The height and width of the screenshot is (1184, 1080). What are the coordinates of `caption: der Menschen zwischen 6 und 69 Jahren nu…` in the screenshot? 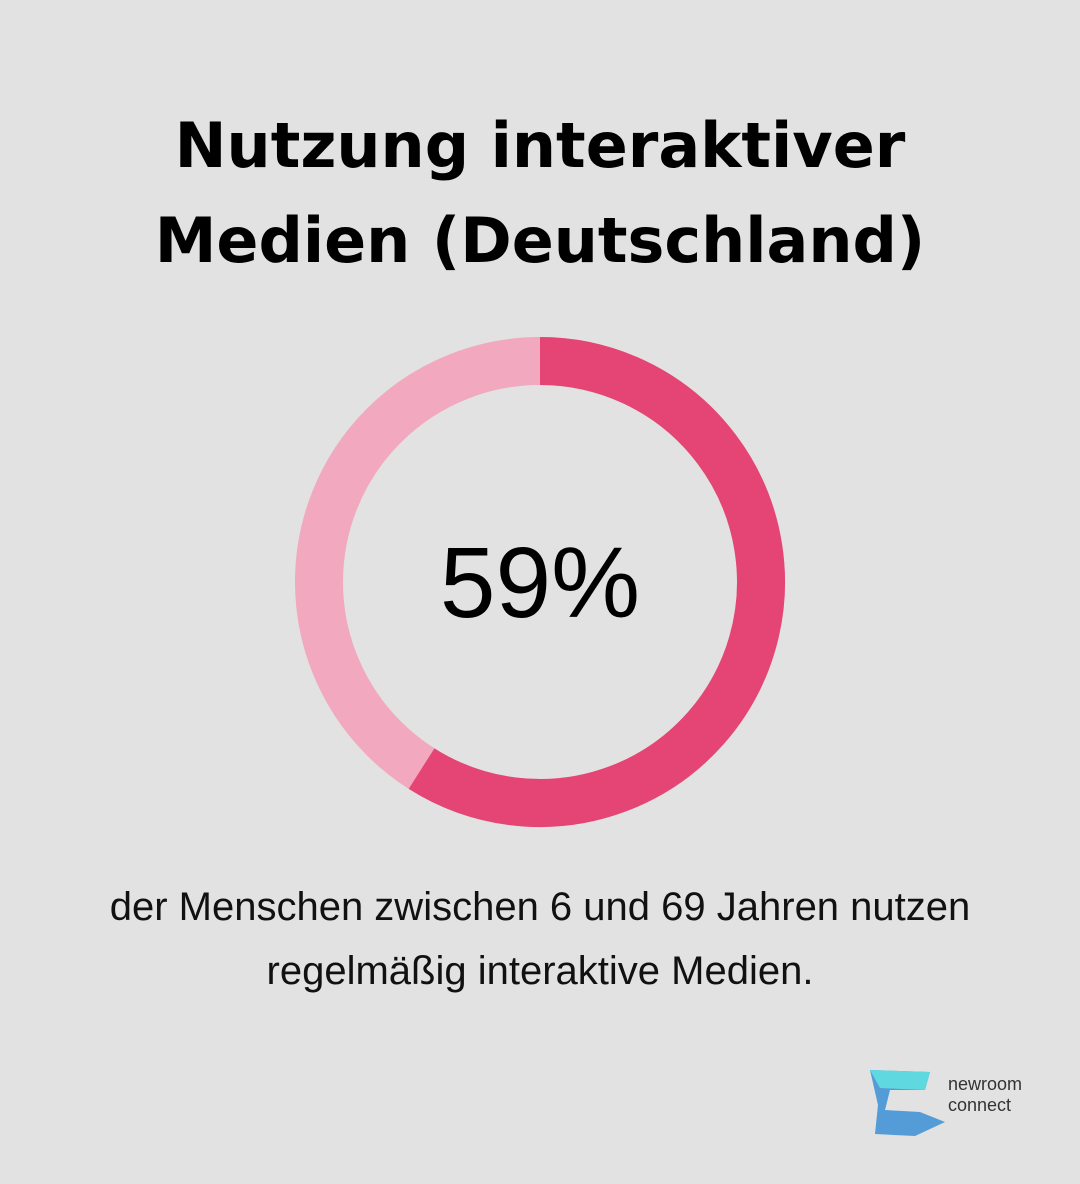 It's located at (540, 939).